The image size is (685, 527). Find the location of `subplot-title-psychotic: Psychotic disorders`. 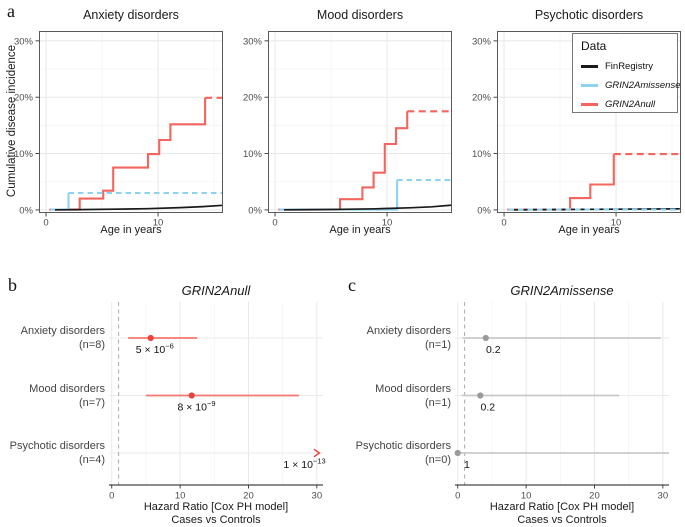

subplot-title-psychotic: Psychotic disorders is located at coordinates (589, 15).